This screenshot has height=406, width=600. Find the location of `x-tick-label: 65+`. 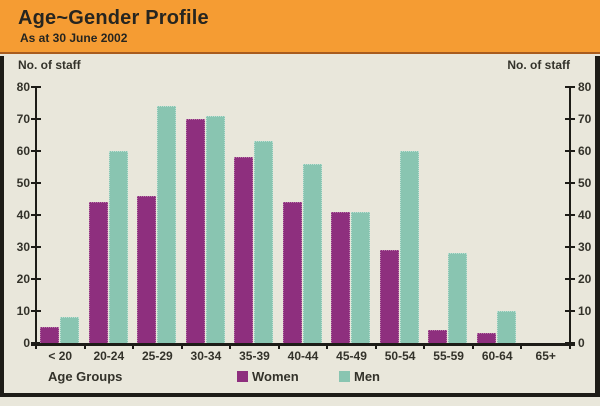

x-tick-label: 65+ is located at coordinates (545, 356).